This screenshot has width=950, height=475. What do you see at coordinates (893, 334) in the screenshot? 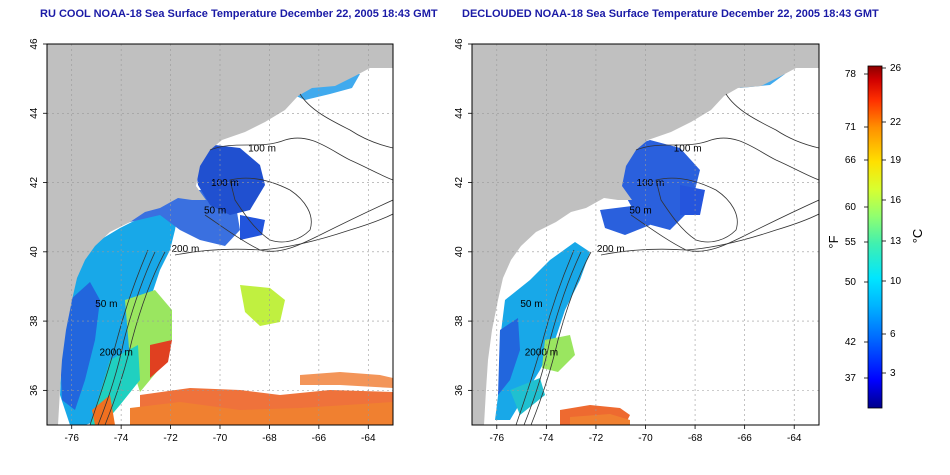
I see `celsius-tick-label: 6` at bounding box center [893, 334].